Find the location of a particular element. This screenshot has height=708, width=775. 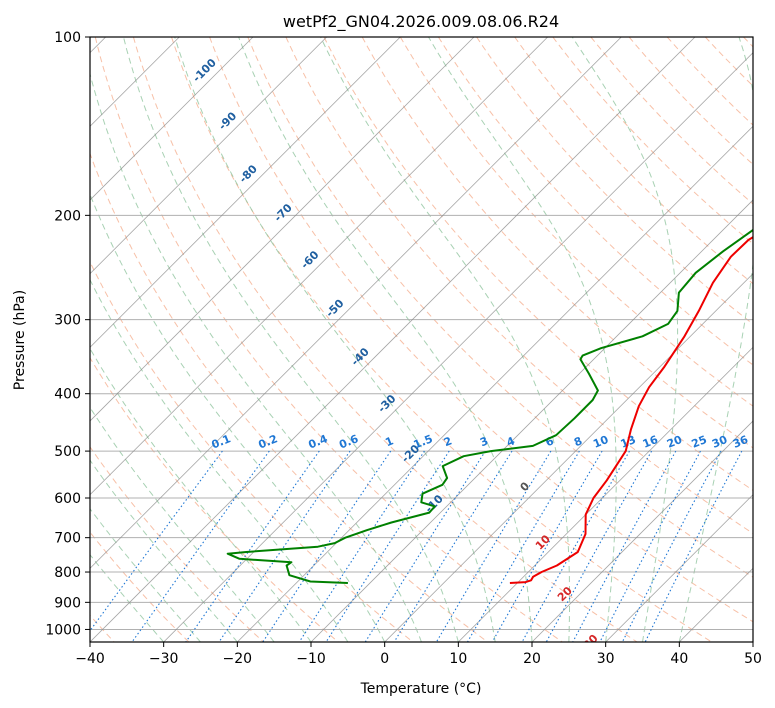

mixing-ratio-label: 2 is located at coordinates (448, 441).